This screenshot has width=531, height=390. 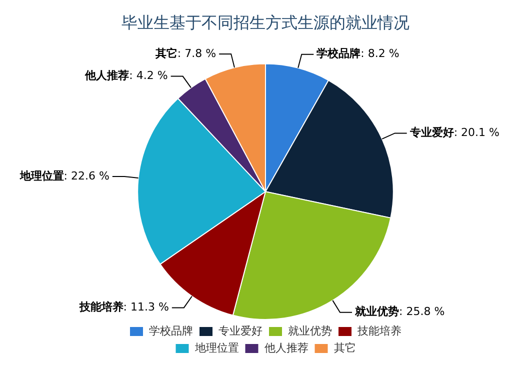 I want to click on legend-label: 技能培养, so click(x=379, y=331).